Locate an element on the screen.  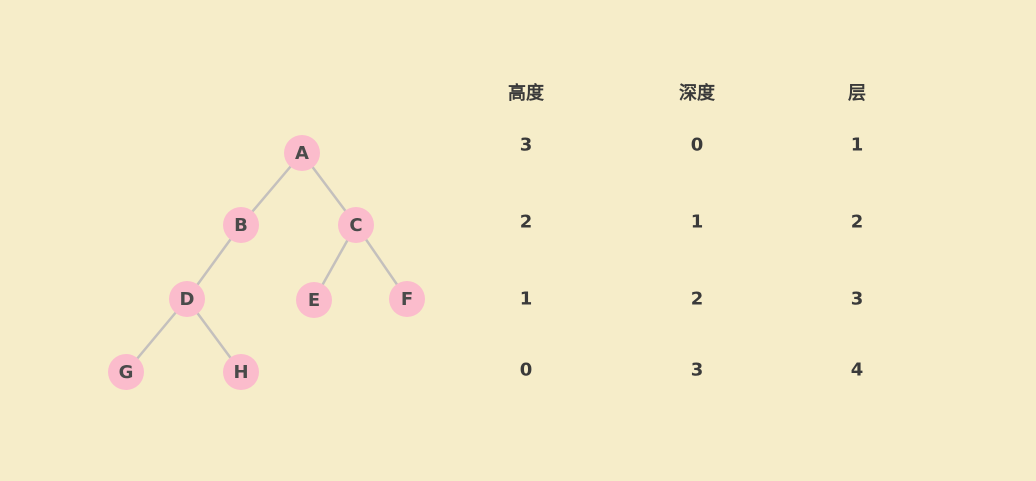
tree-edges is located at coordinates (267, 262).